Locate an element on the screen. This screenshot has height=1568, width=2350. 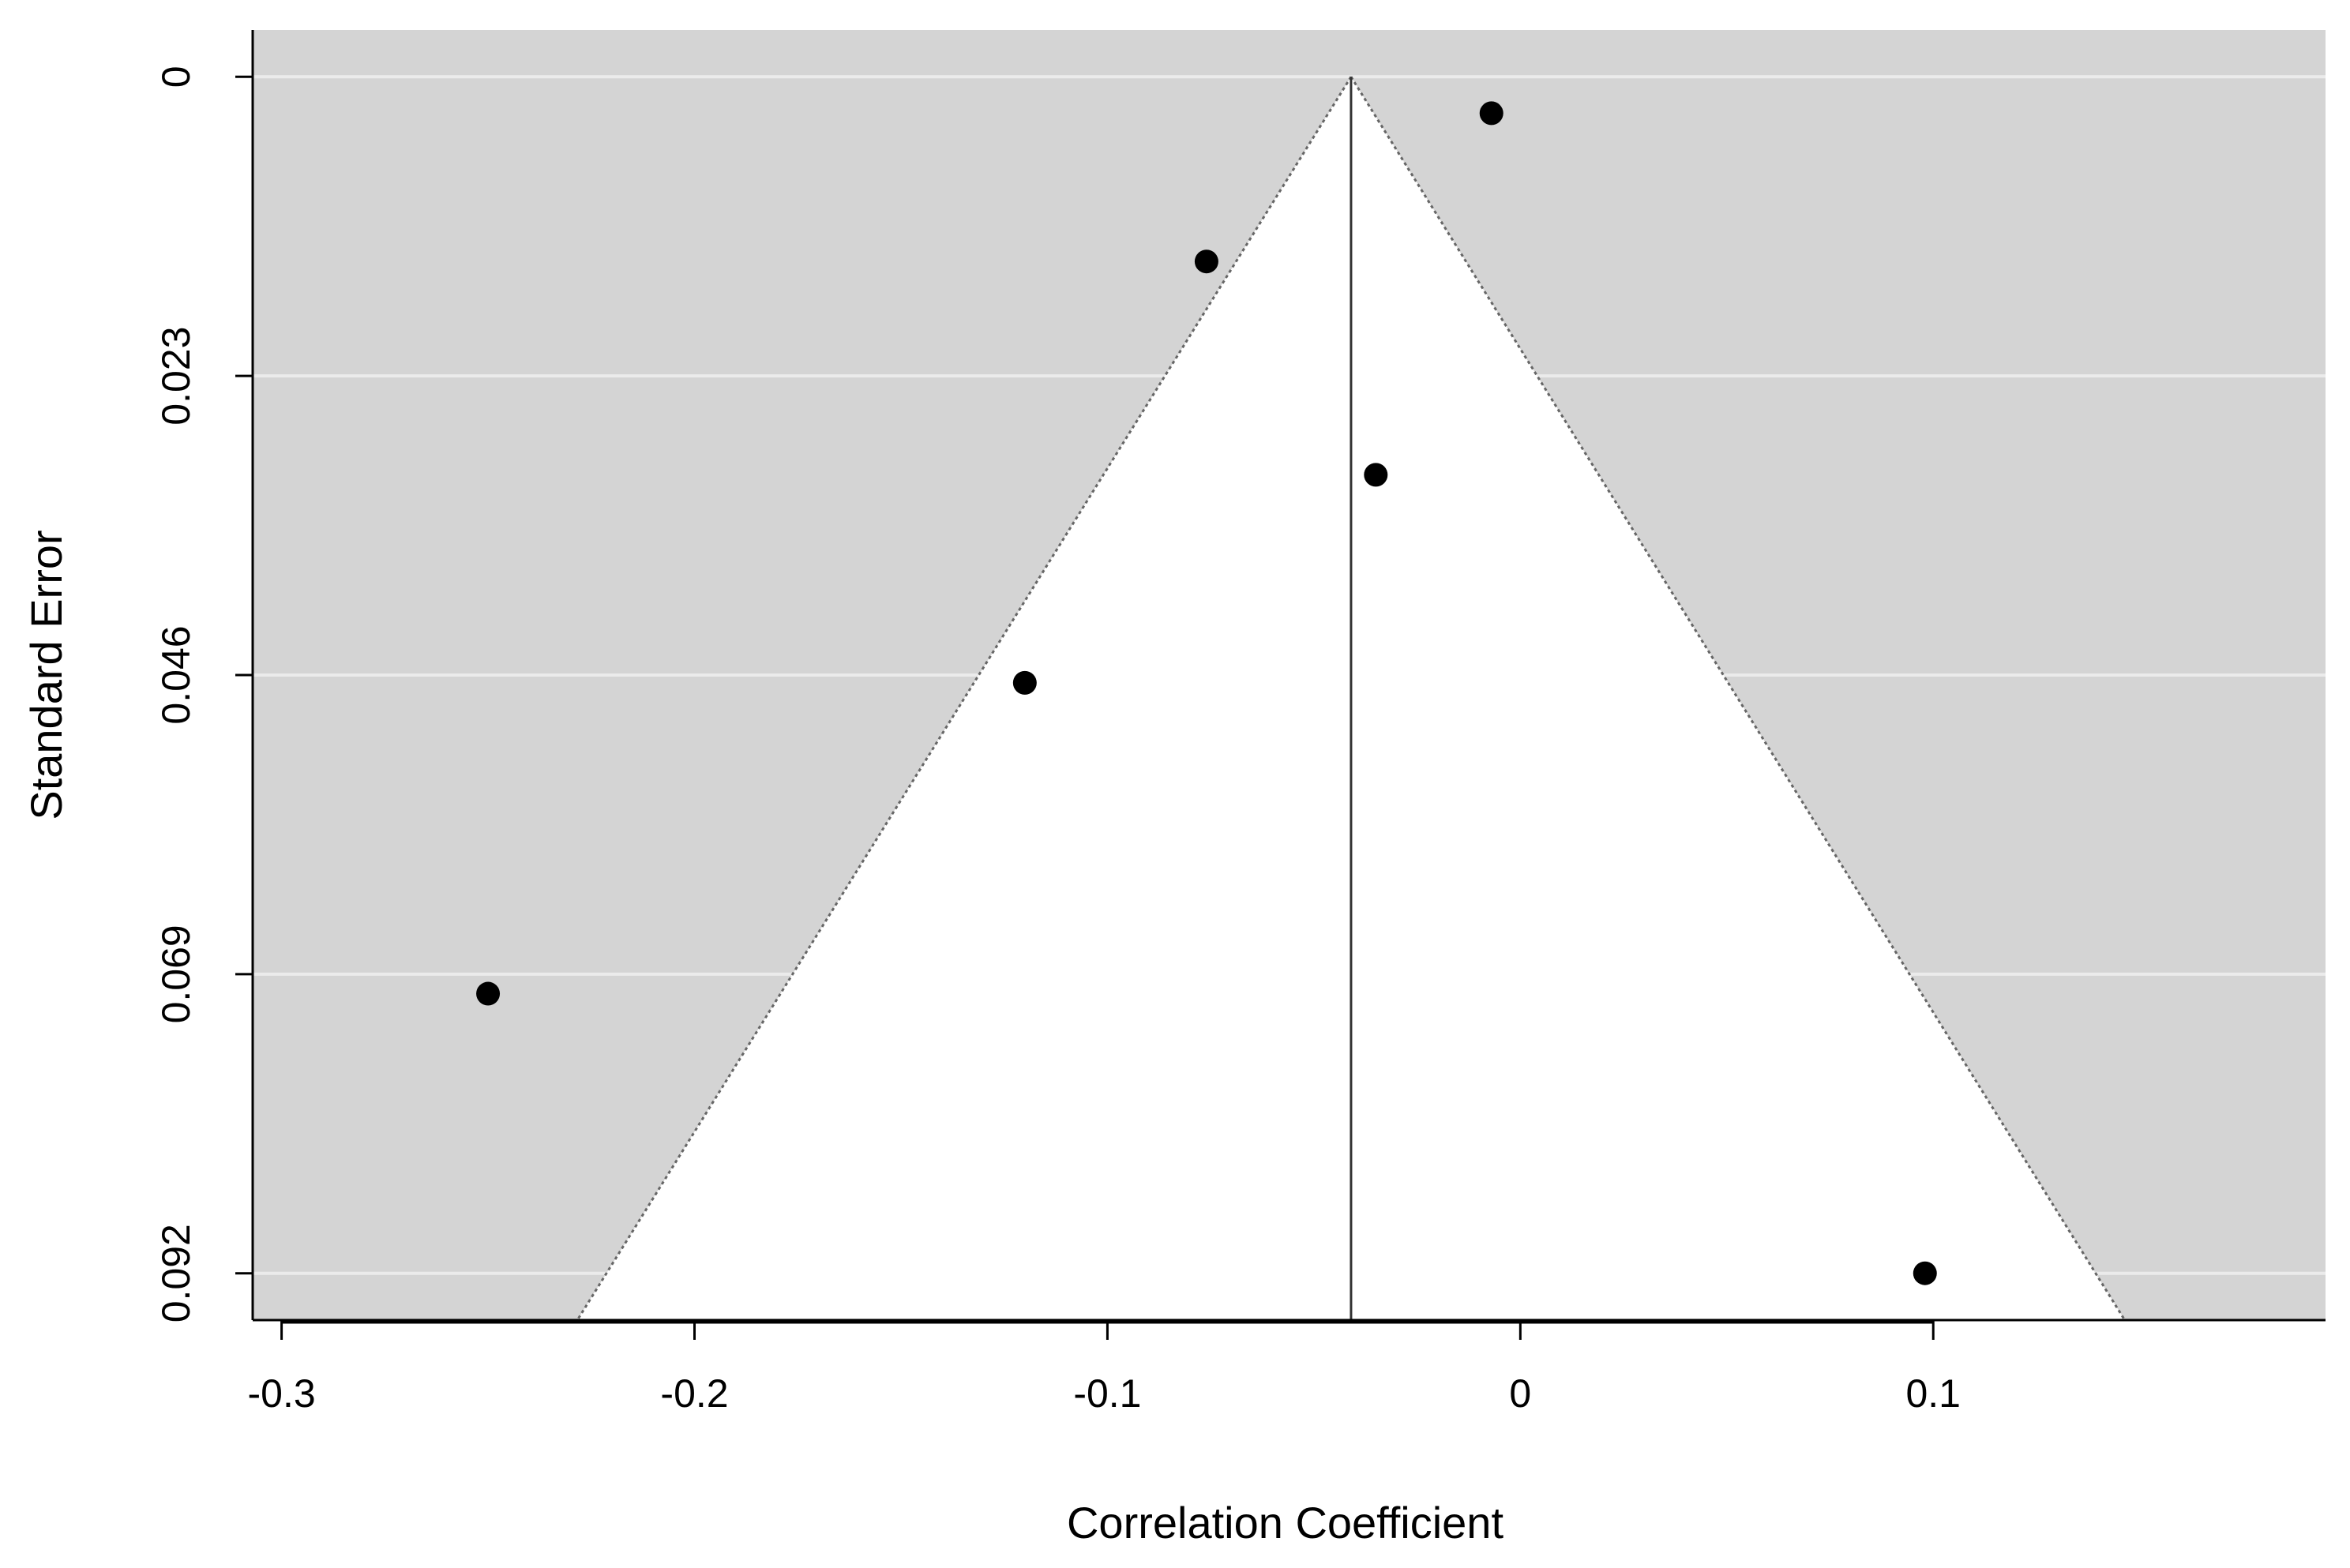
y-tick-label: 0 is located at coordinates (176, 77).